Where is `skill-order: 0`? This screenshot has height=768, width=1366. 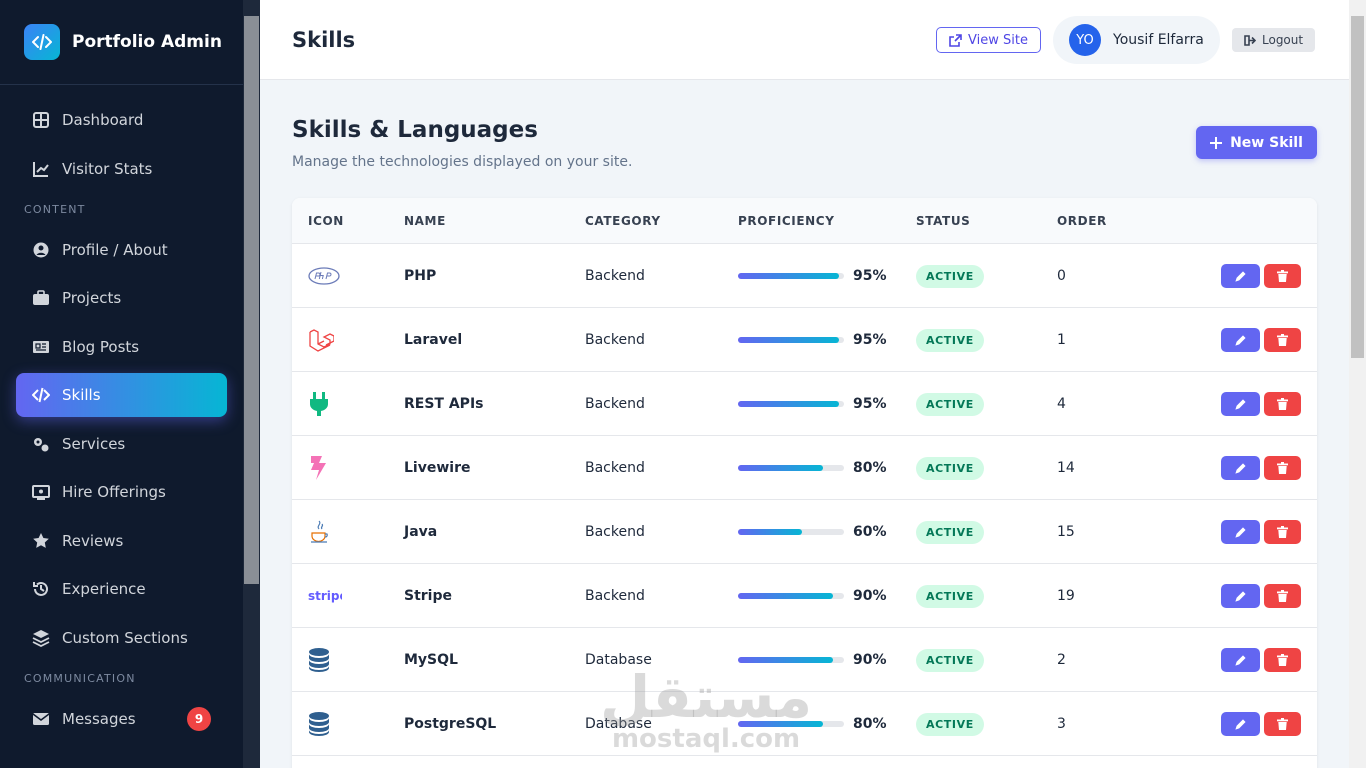
skill-order: 0 is located at coordinates (1061, 276).